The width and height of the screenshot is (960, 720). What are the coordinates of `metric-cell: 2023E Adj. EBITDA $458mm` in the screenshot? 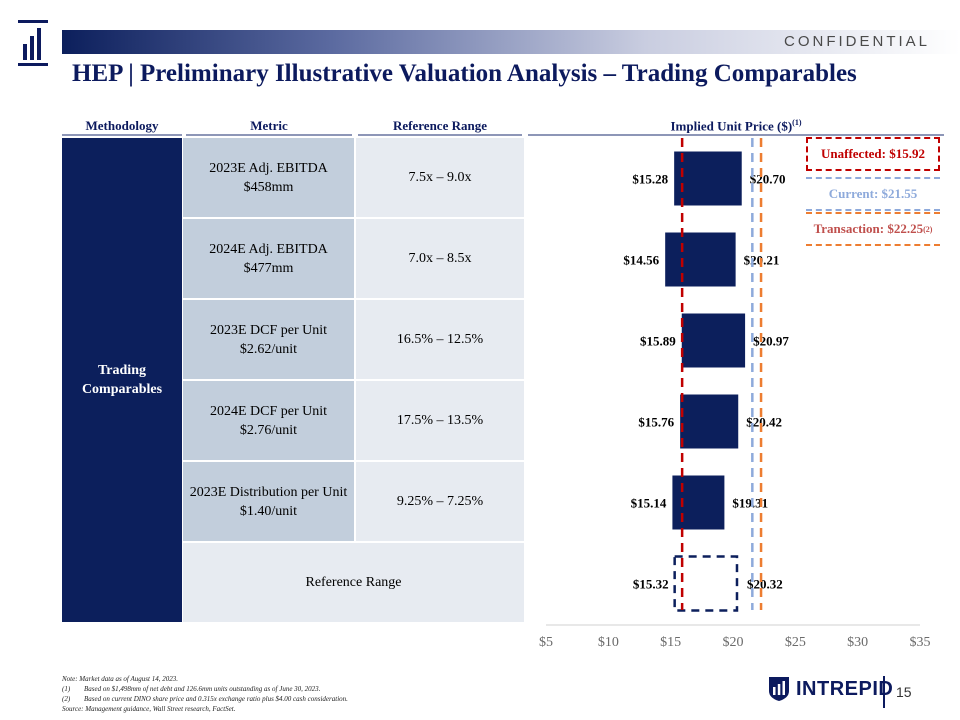 It's located at (268, 177).